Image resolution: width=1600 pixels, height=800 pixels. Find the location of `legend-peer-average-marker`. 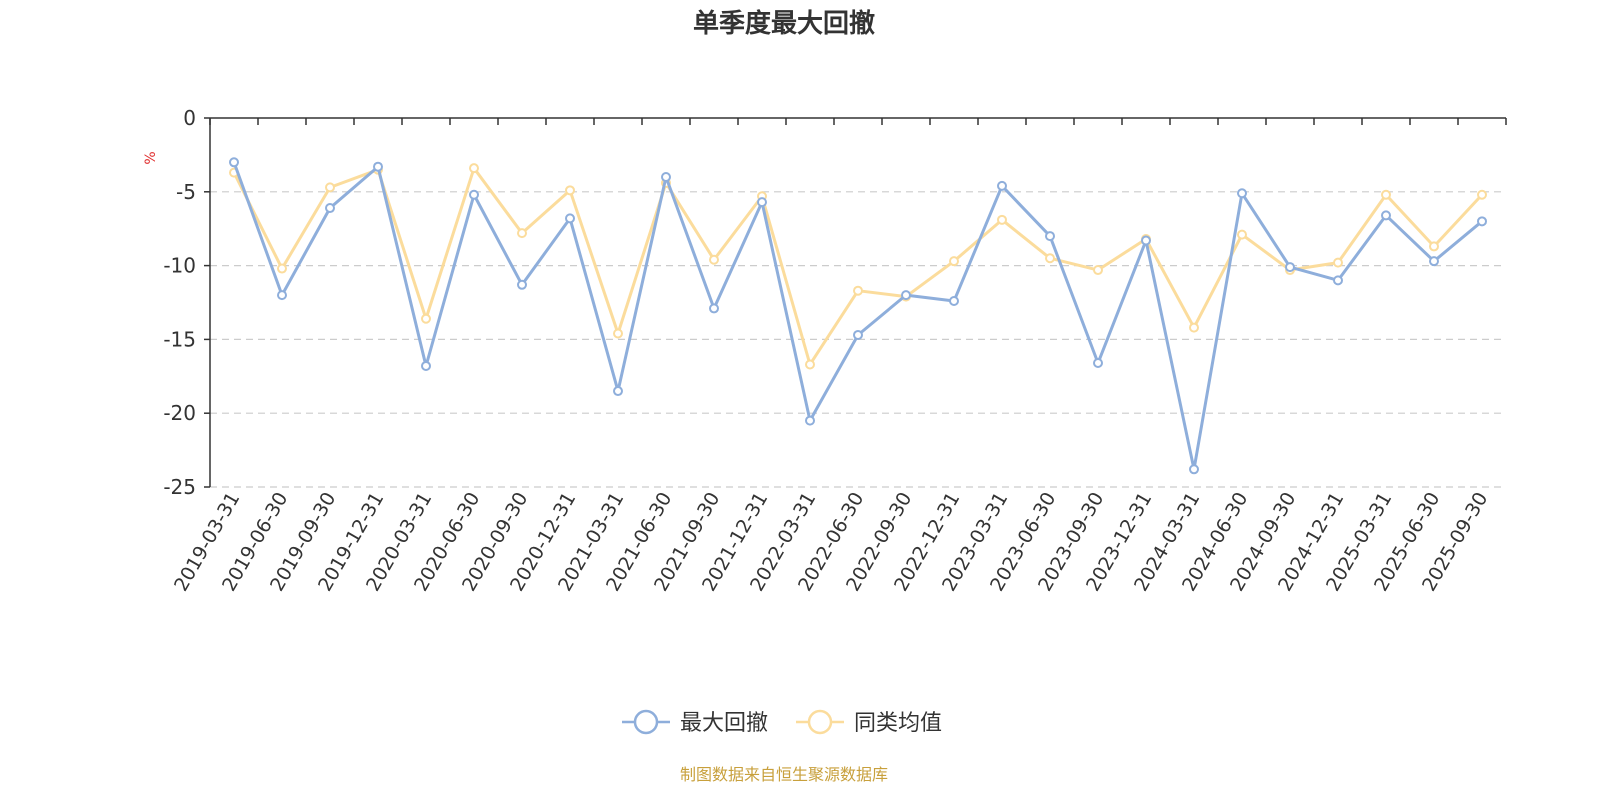

legend-peer-average-marker is located at coordinates (820, 722).